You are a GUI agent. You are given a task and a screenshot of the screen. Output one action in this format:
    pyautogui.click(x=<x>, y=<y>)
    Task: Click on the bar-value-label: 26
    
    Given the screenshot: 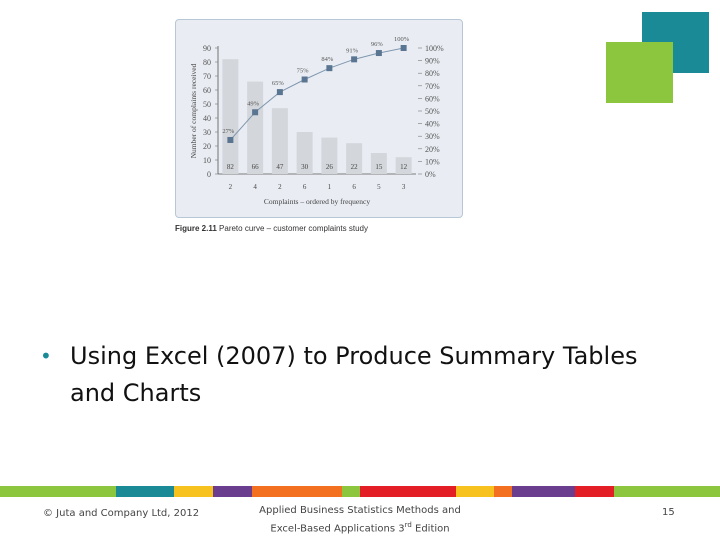 What is the action you would take?
    pyautogui.click(x=330, y=167)
    